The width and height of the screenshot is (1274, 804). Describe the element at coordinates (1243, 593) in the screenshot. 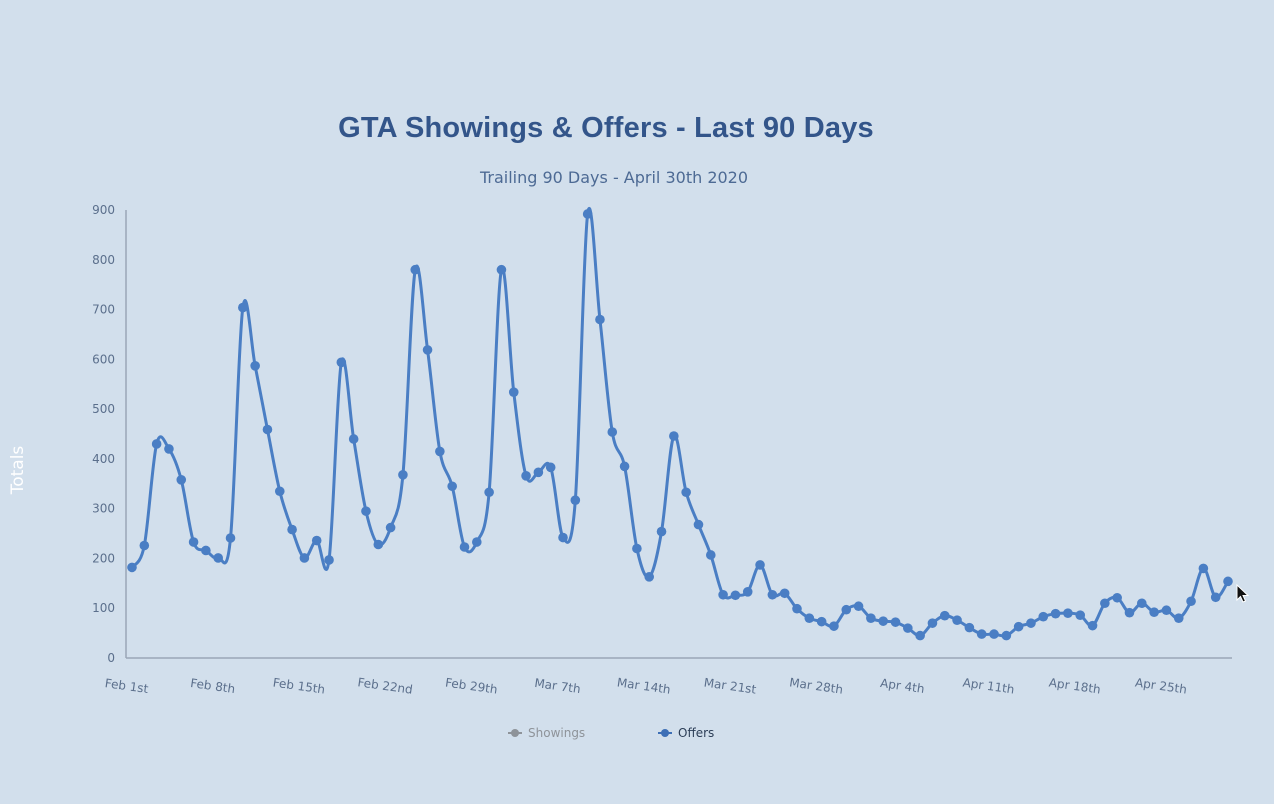

I see `mouse-pointer-icon` at that location.